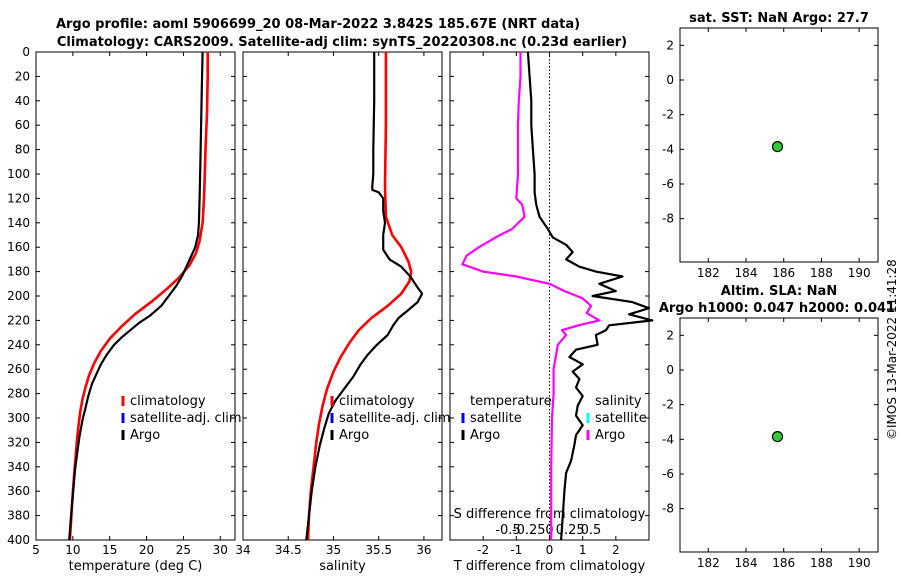 The height and width of the screenshot is (580, 900). Describe the element at coordinates (670, 370) in the screenshot. I see `sla-ytick-label: 0` at that location.